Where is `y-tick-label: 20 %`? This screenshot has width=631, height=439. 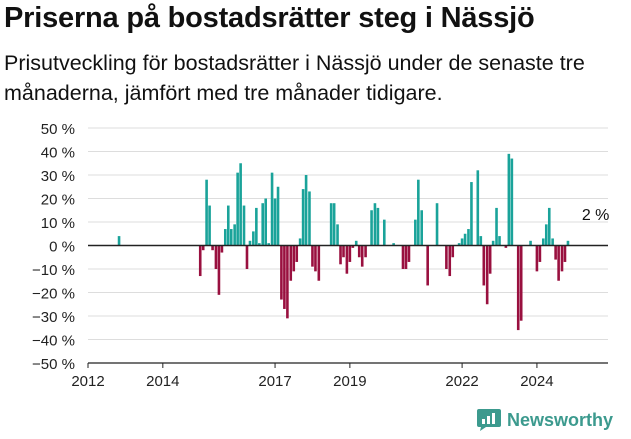 y-tick-label: 20 % is located at coordinates (58, 200).